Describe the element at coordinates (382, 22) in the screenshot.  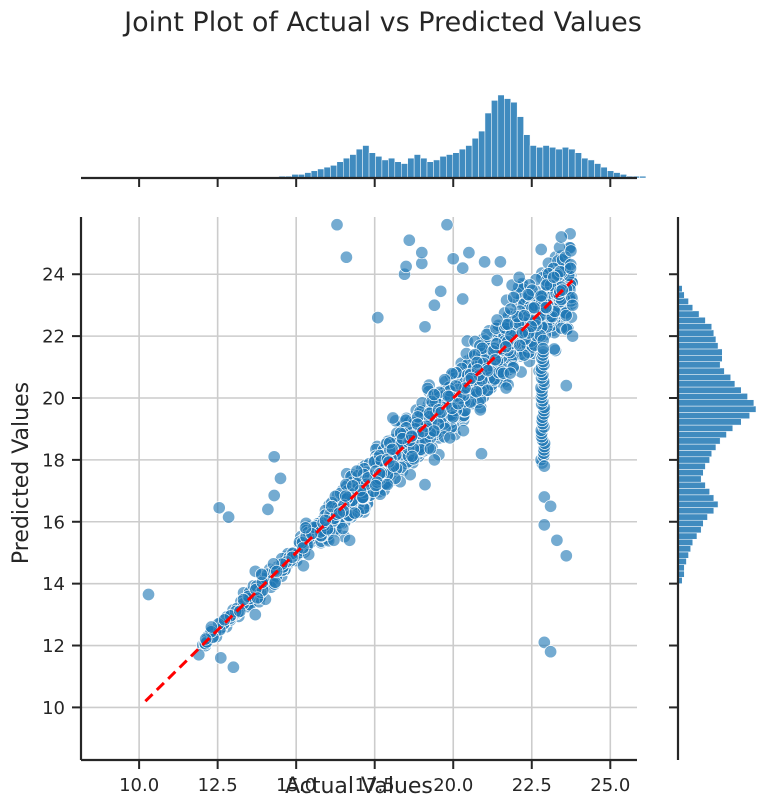
I see `chart-title: Joint Plot of Actual vs Predicted Values` at that location.